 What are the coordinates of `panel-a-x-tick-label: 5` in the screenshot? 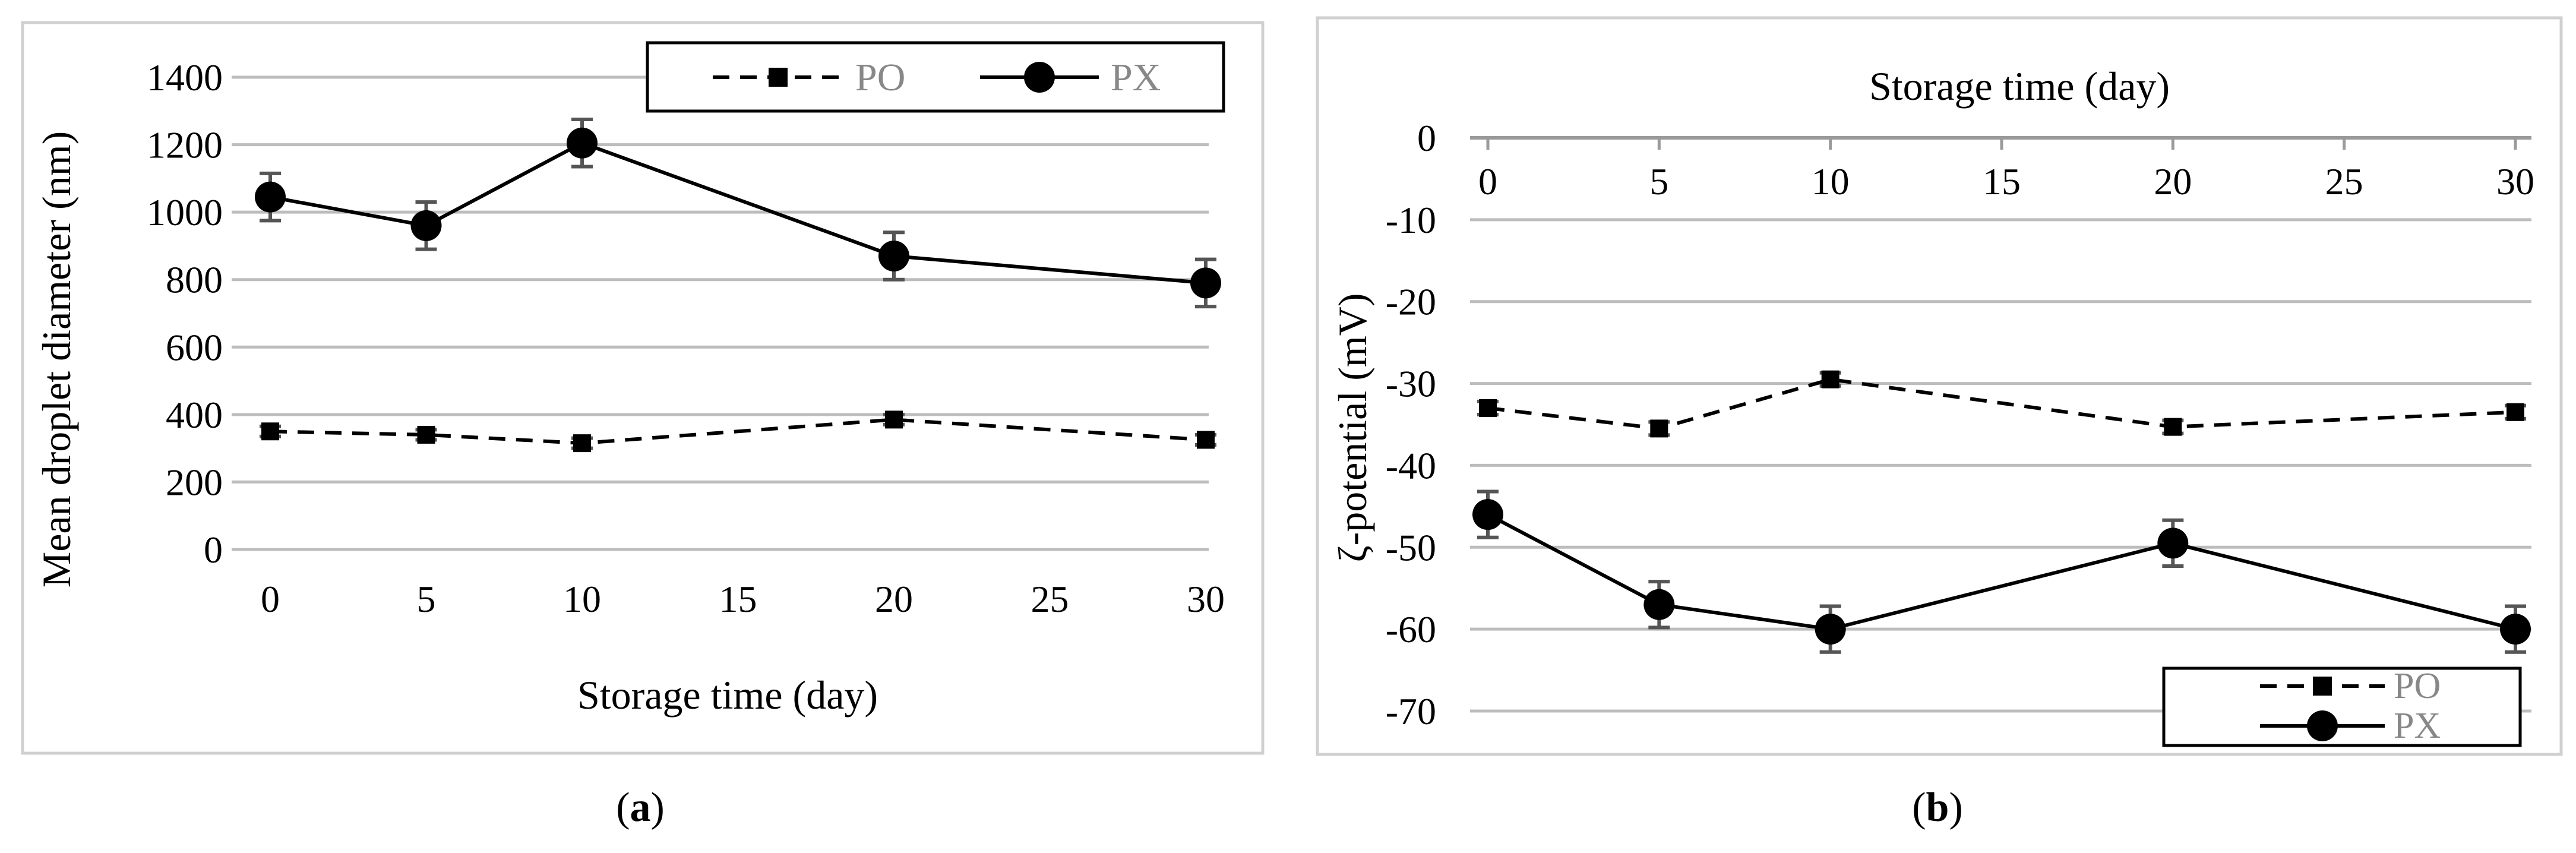 It's located at (426, 599).